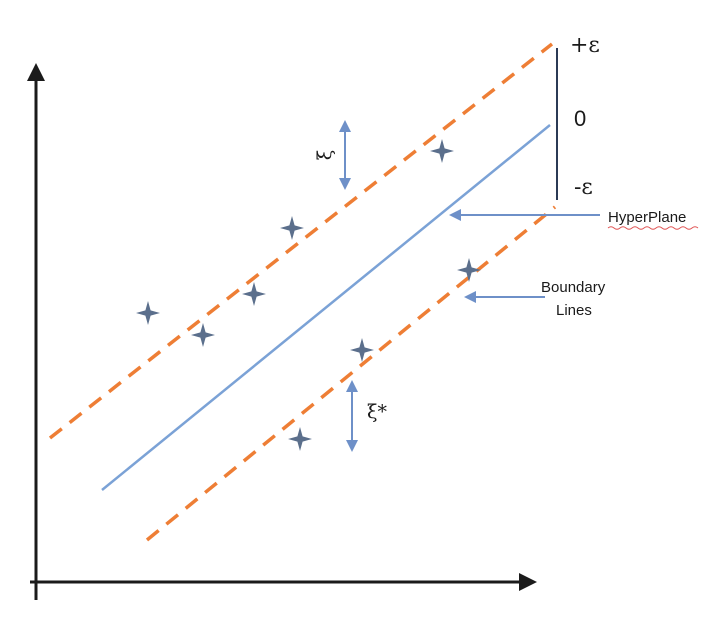 This screenshot has width=720, height=620. Describe the element at coordinates (573, 287) in the screenshot. I see `boundary-label-line1: Boundary` at that location.